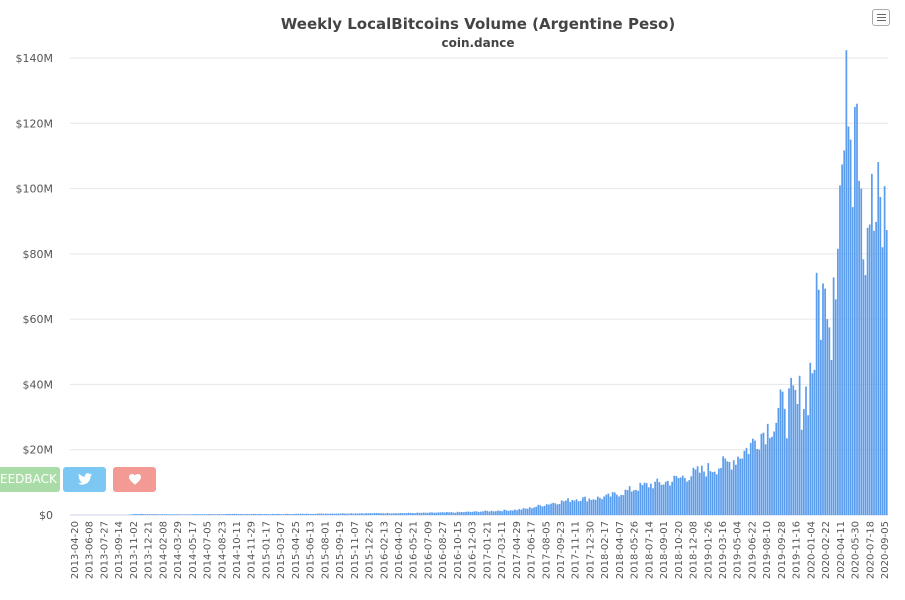 Image resolution: width=905 pixels, height=600 pixels. What do you see at coordinates (208, 550) in the screenshot?
I see `x-tick-label: 2014-07-05` at bounding box center [208, 550].